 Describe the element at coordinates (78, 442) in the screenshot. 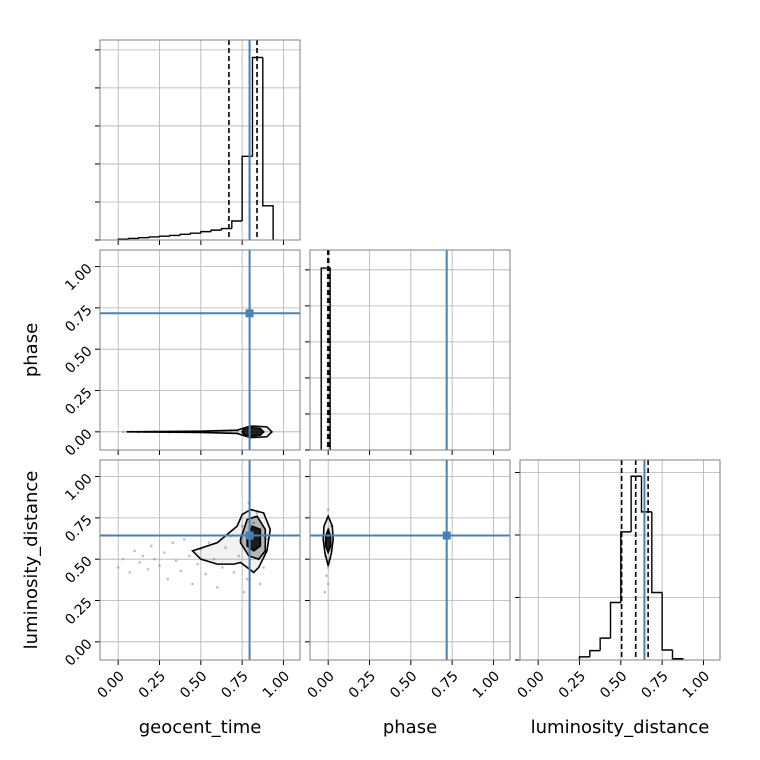

I see `y-tick-label: 0.00` at that location.